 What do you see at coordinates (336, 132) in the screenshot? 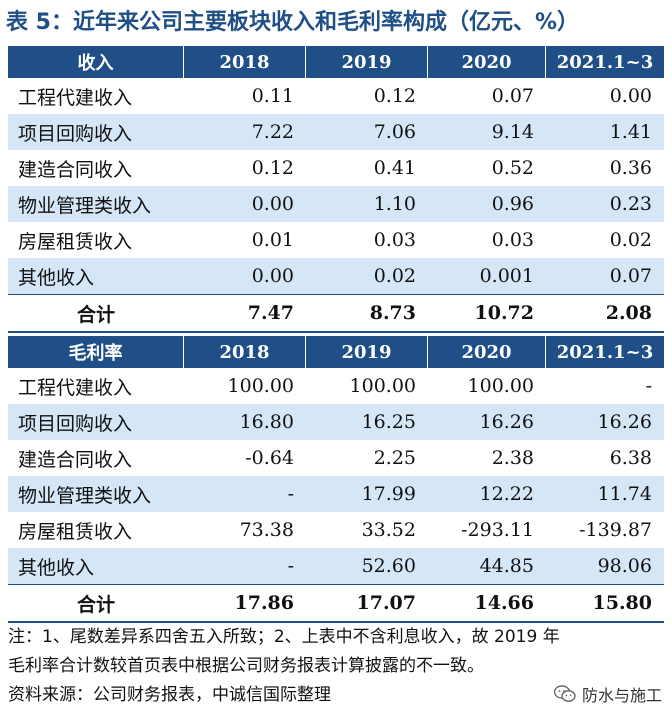
I see `table-row: 项目回购收入 7.22 7.06 9.14 1.41` at bounding box center [336, 132].